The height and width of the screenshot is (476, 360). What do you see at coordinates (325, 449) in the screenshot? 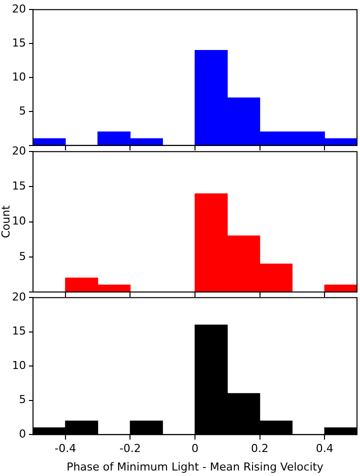
I see `x-tick-label: 0.4` at bounding box center [325, 449].